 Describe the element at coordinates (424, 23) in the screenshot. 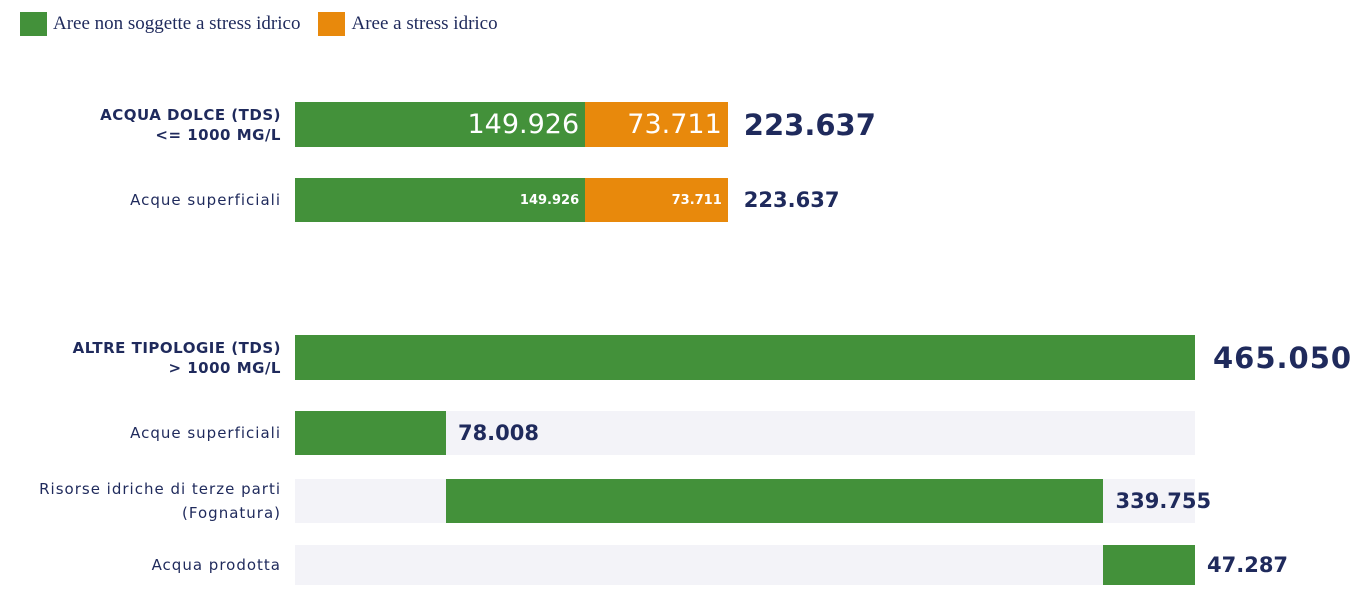

I see `legend-label: Aree a stress idrico` at that location.